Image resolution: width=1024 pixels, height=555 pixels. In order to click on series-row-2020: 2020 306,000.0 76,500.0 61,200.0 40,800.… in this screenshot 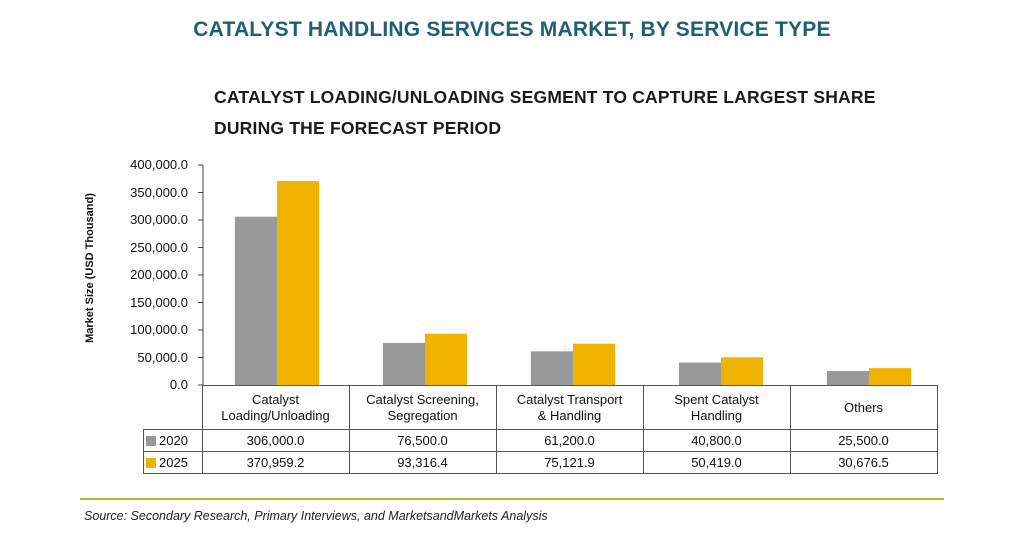, I will do `click(540, 440)`.